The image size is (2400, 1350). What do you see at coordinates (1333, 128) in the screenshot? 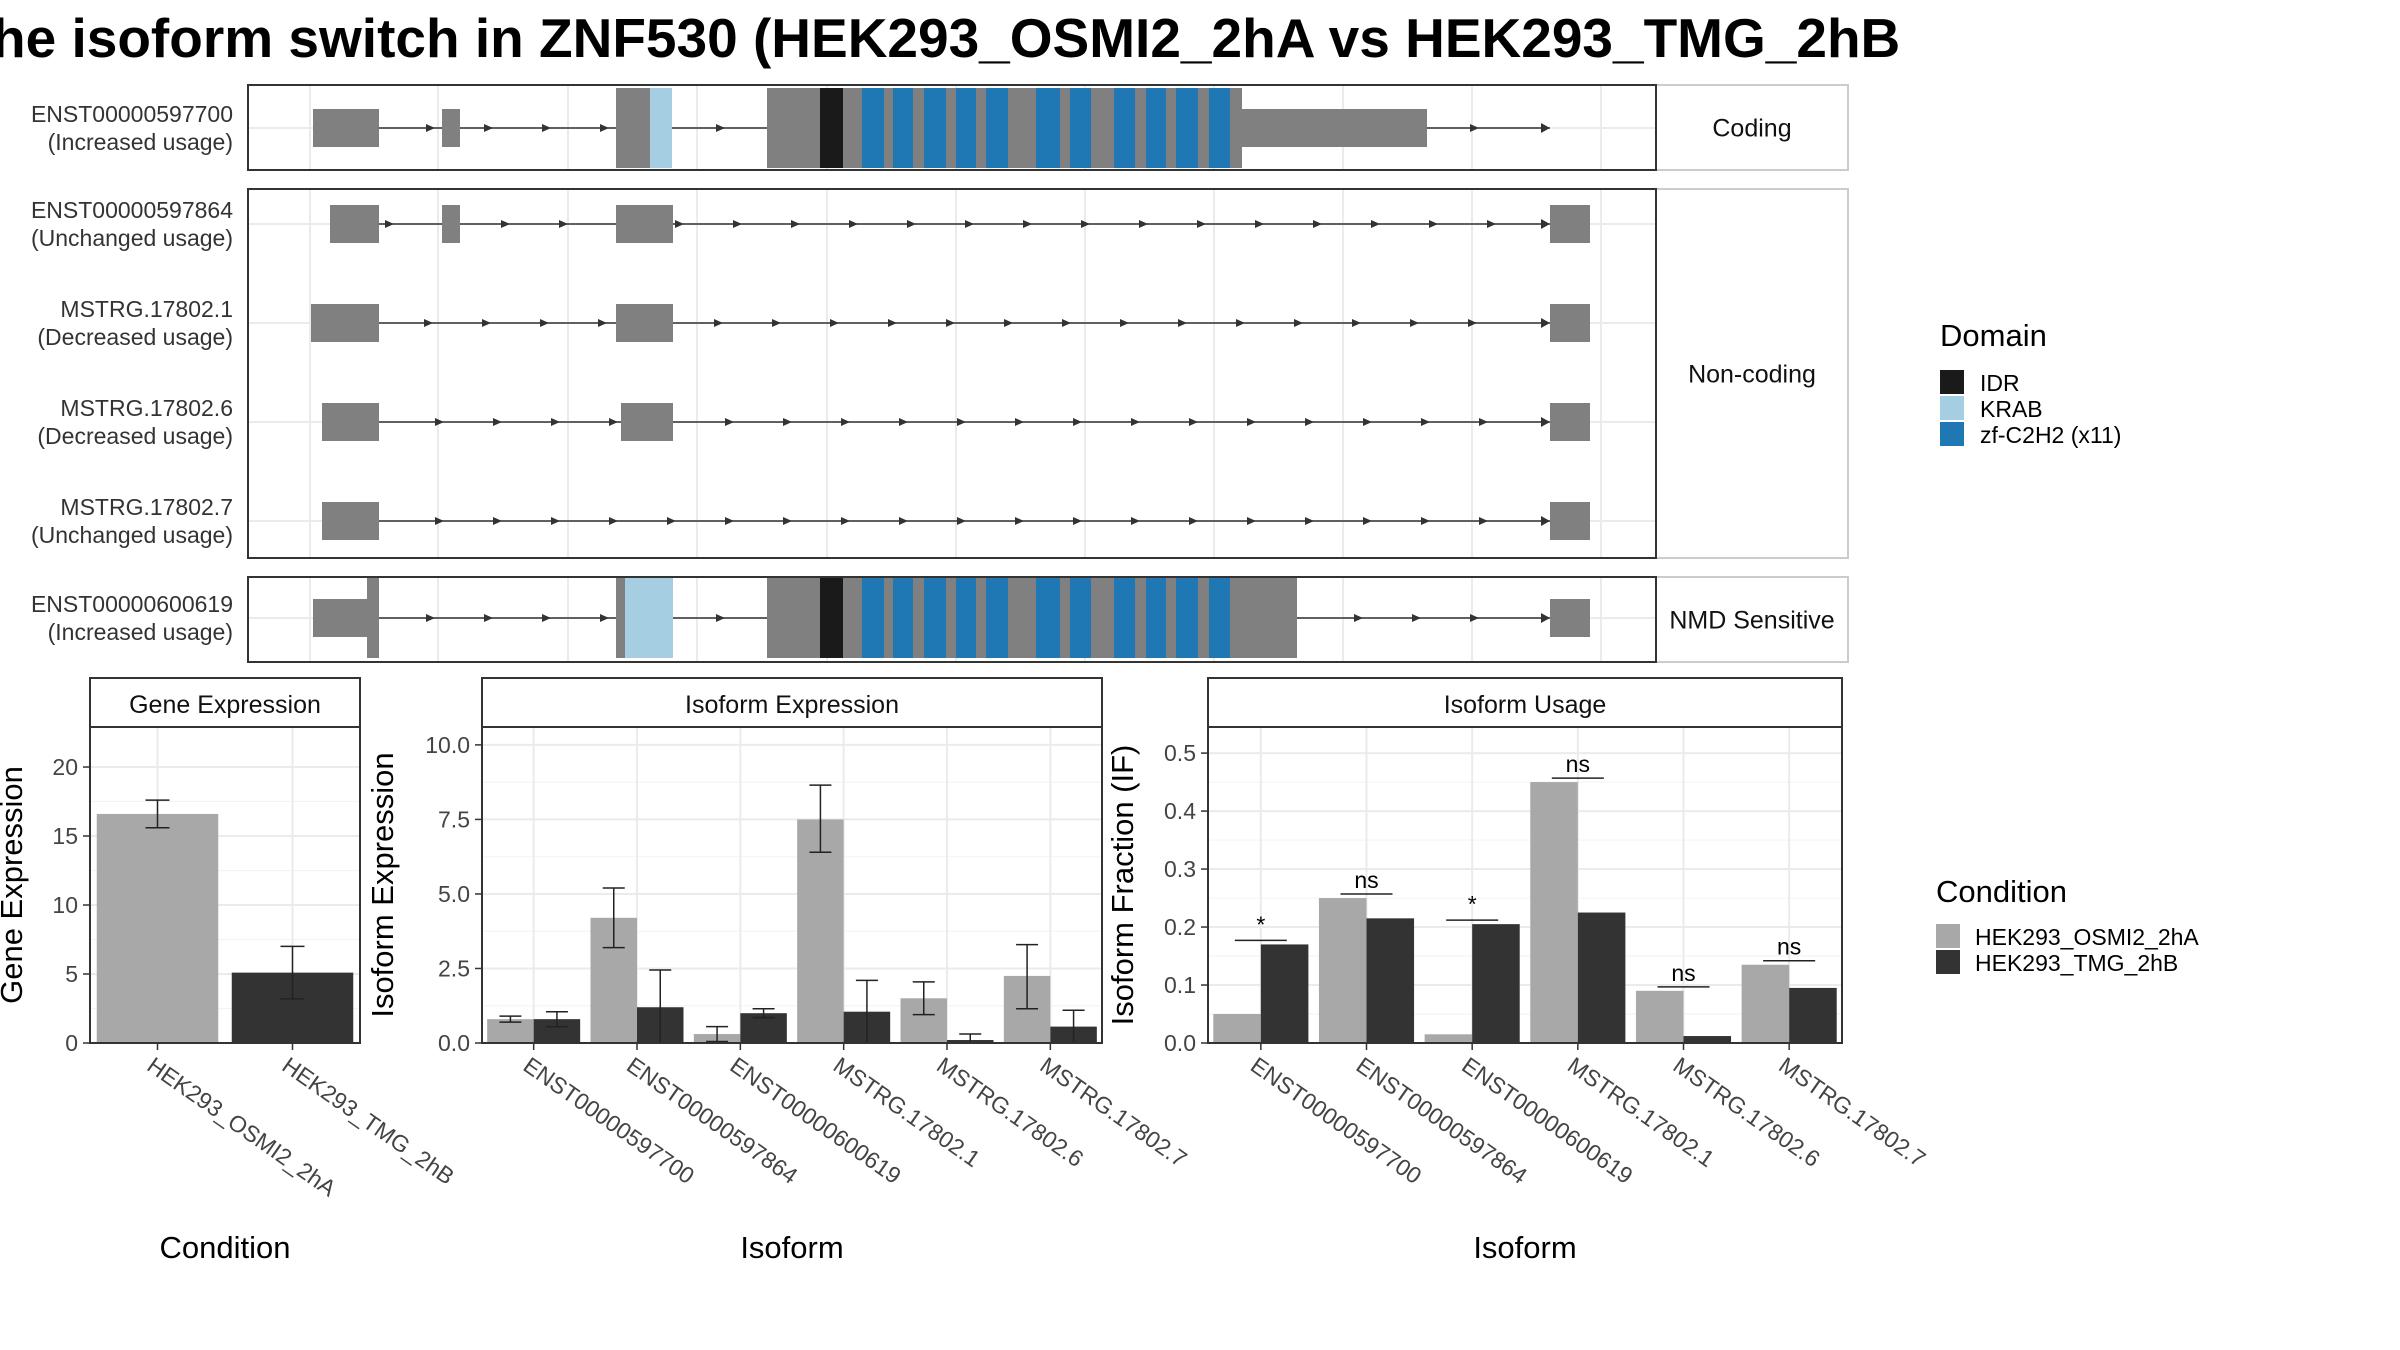
I see `utr-block` at bounding box center [1333, 128].